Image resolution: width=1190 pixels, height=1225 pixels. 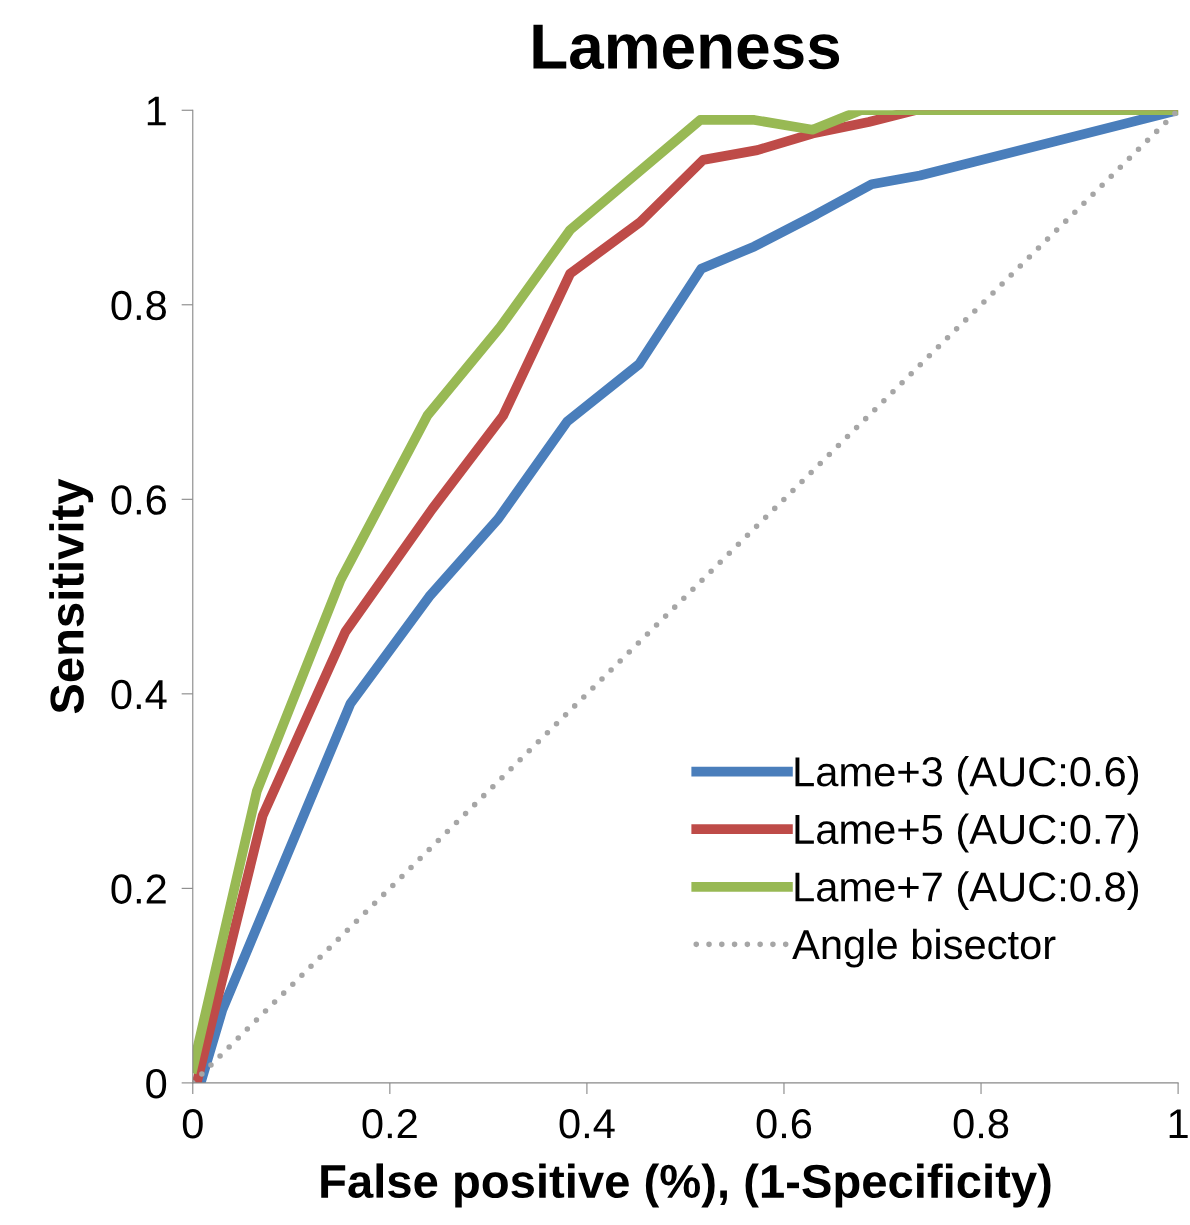 I want to click on x-tick-label: 0.6, so click(x=784, y=1124).